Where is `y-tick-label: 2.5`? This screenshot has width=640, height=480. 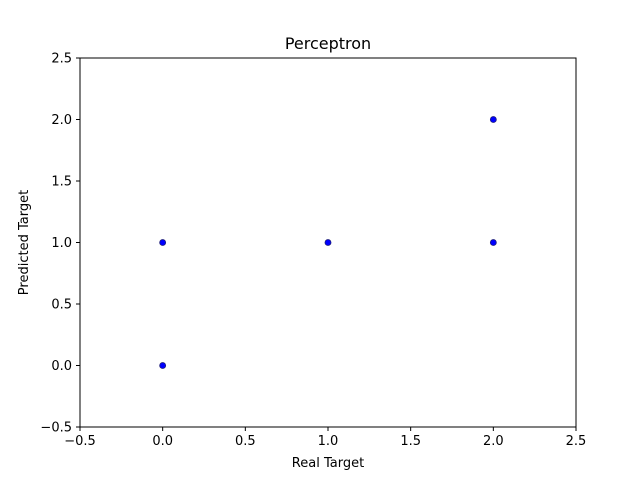
y-tick-label: 2.5 is located at coordinates (61, 59).